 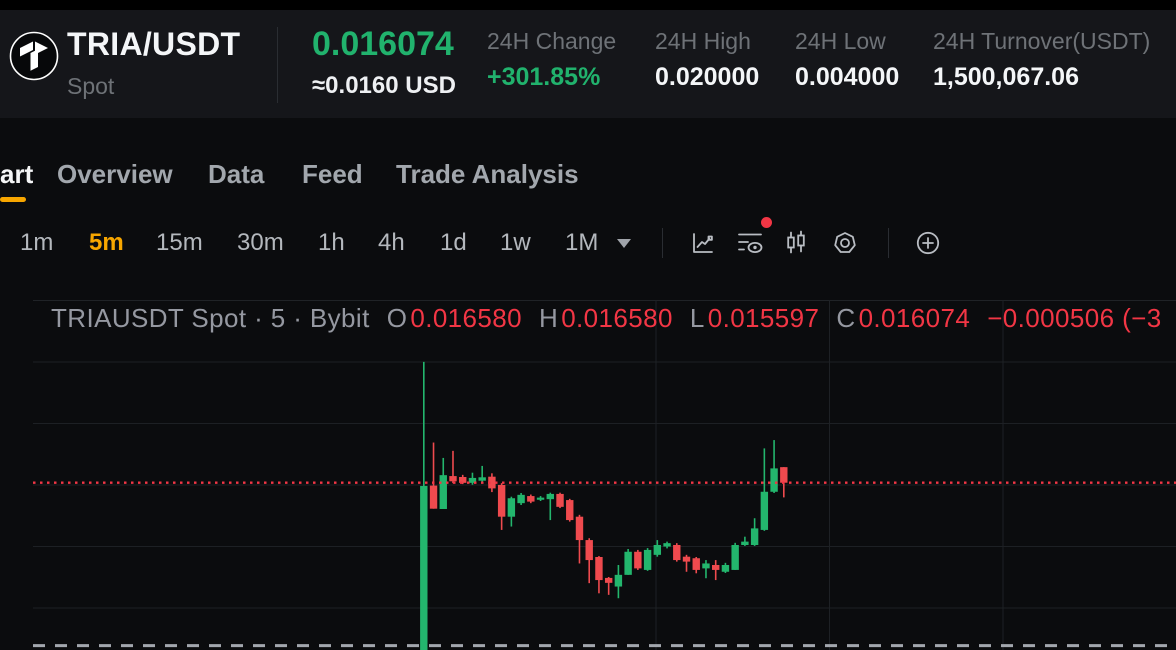 What do you see at coordinates (391, 242) in the screenshot?
I see `timeframe-4h: 4h` at bounding box center [391, 242].